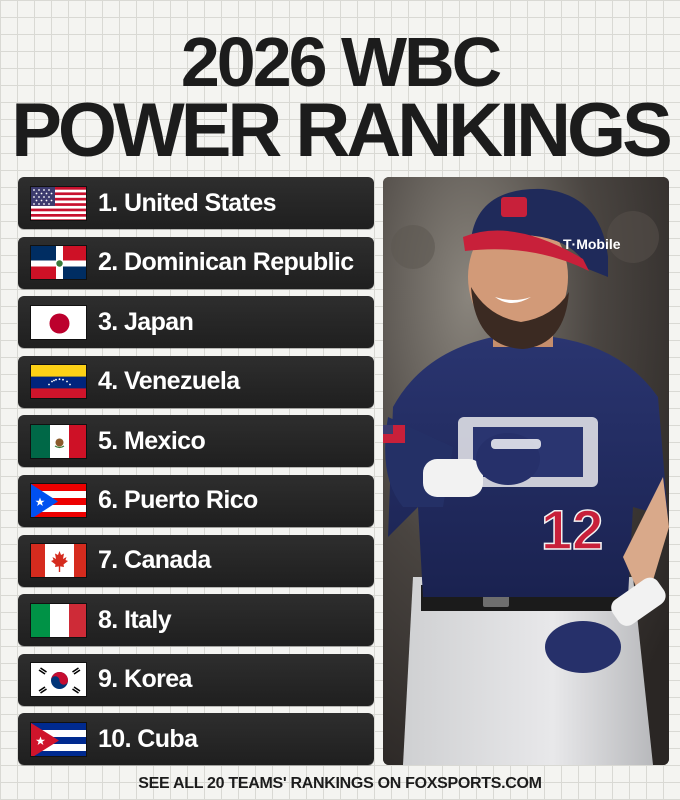 This screenshot has height=800, width=680. I want to click on ranking-row-italy: 8. Italy, so click(196, 620).